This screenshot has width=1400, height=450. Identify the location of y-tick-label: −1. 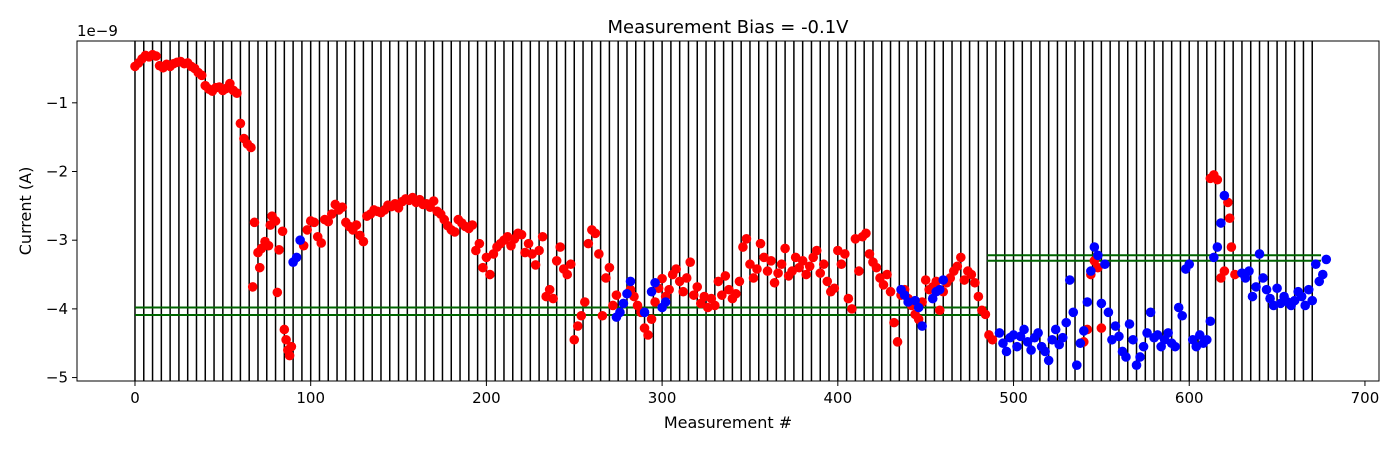
(57, 103).